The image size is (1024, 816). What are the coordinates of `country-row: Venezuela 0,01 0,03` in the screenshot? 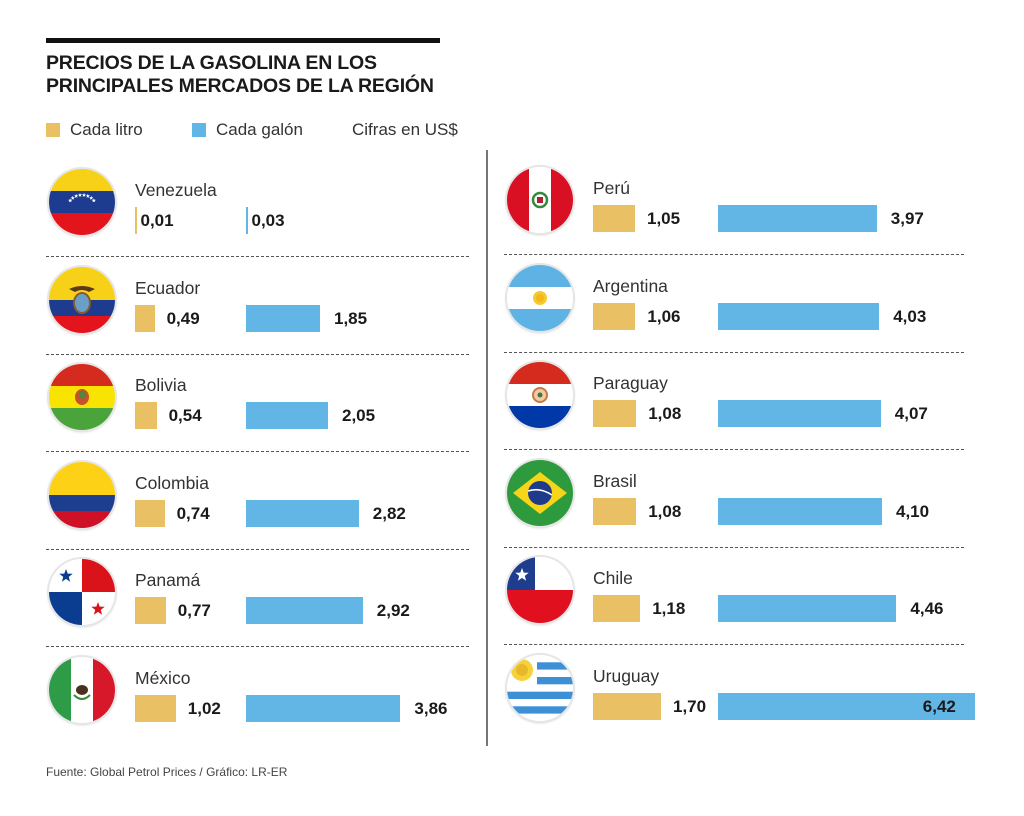 It's located at (512, 213).